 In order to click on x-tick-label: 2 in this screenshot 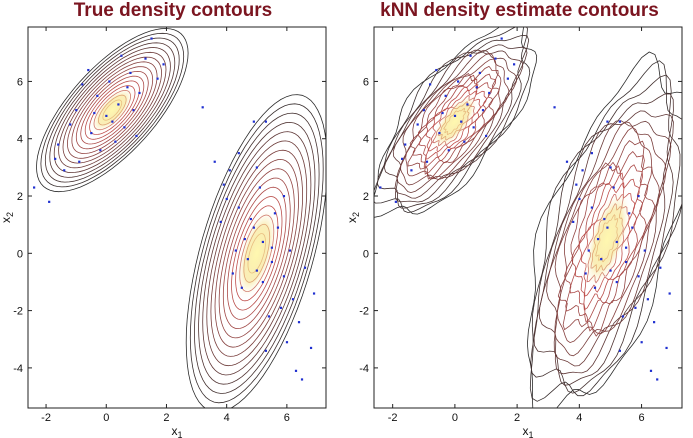, I will do `click(166, 418)`.